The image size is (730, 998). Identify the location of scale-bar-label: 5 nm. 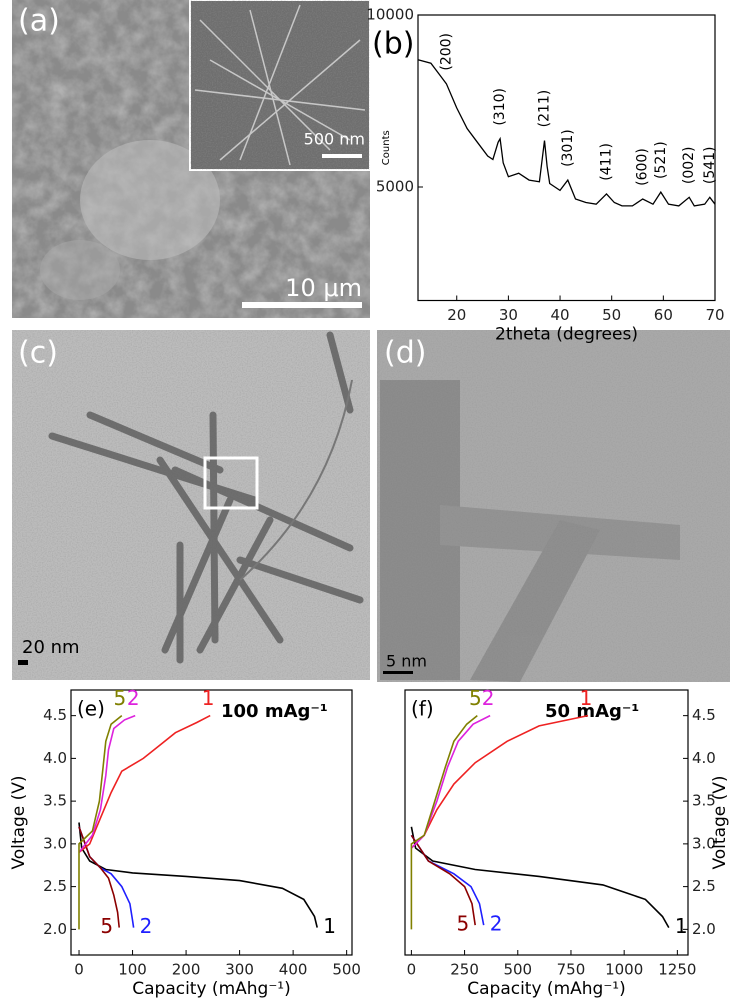
(406, 661).